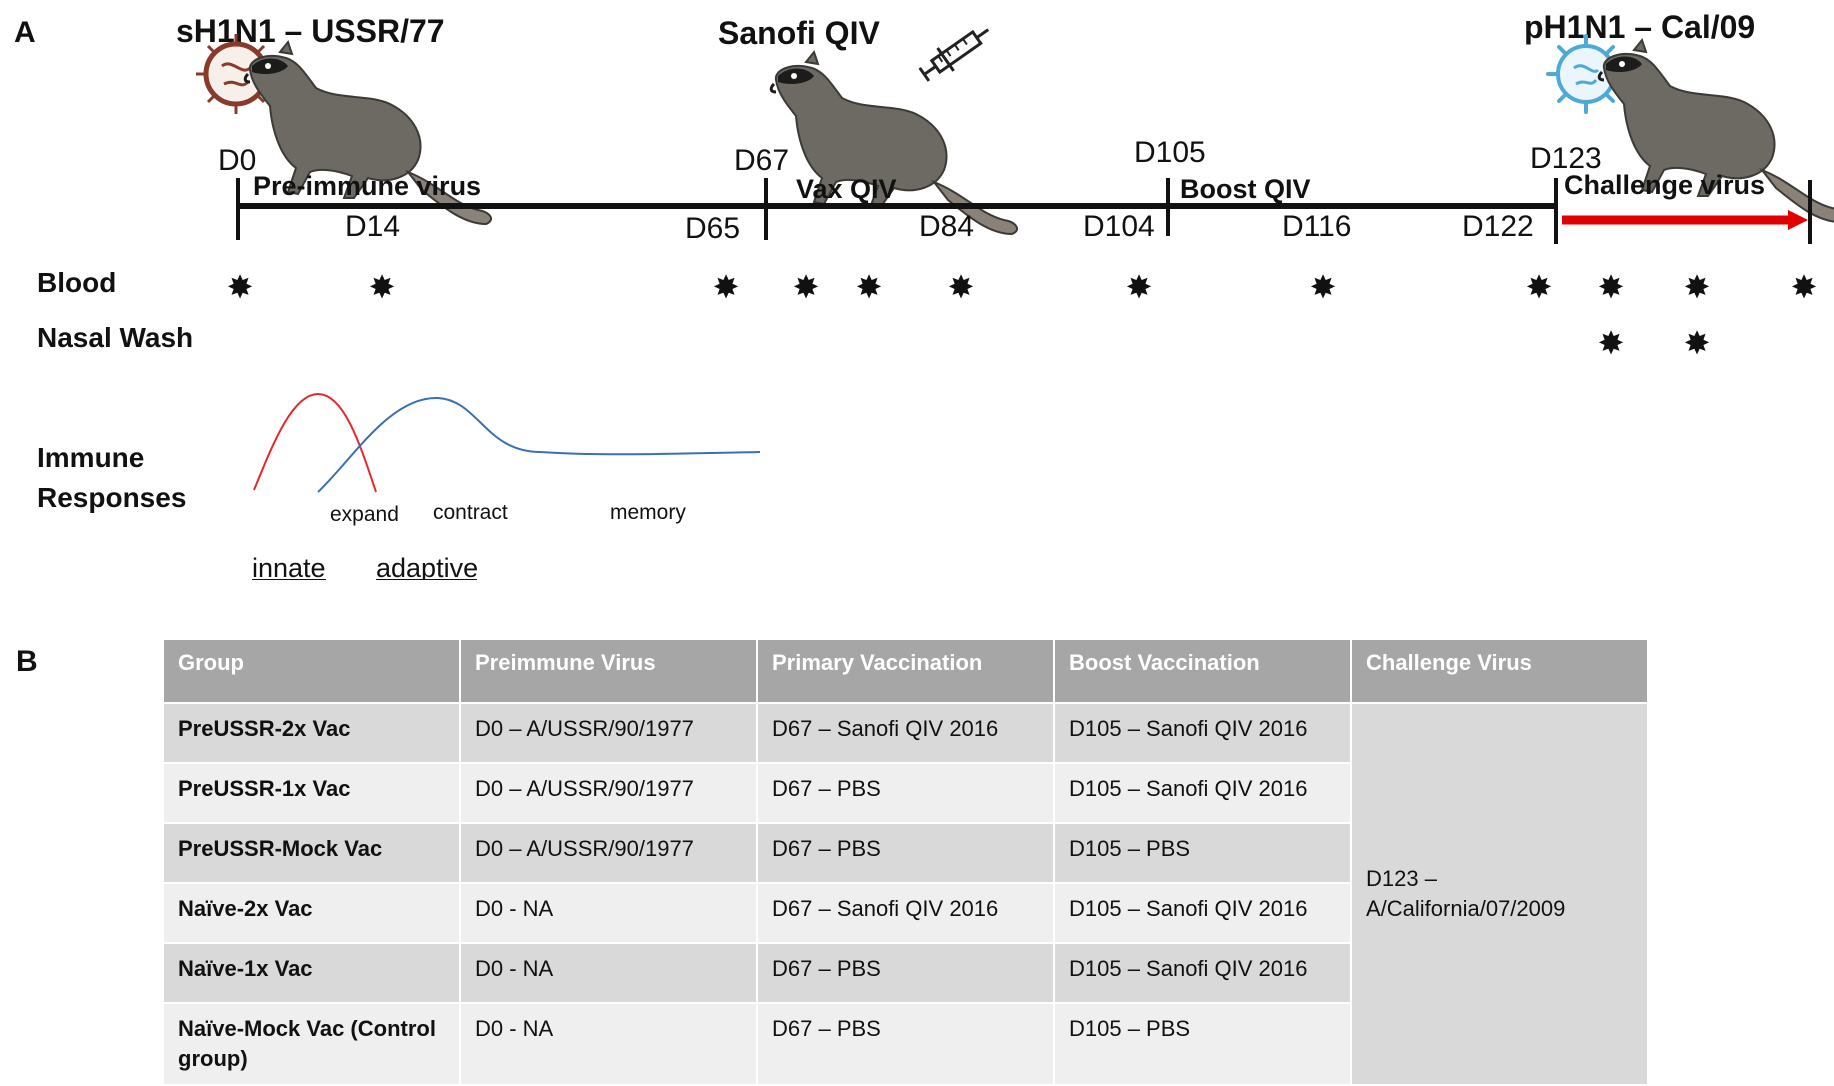  I want to click on preimmune-event-title: sH1N1 – USSR/77, so click(310, 31).